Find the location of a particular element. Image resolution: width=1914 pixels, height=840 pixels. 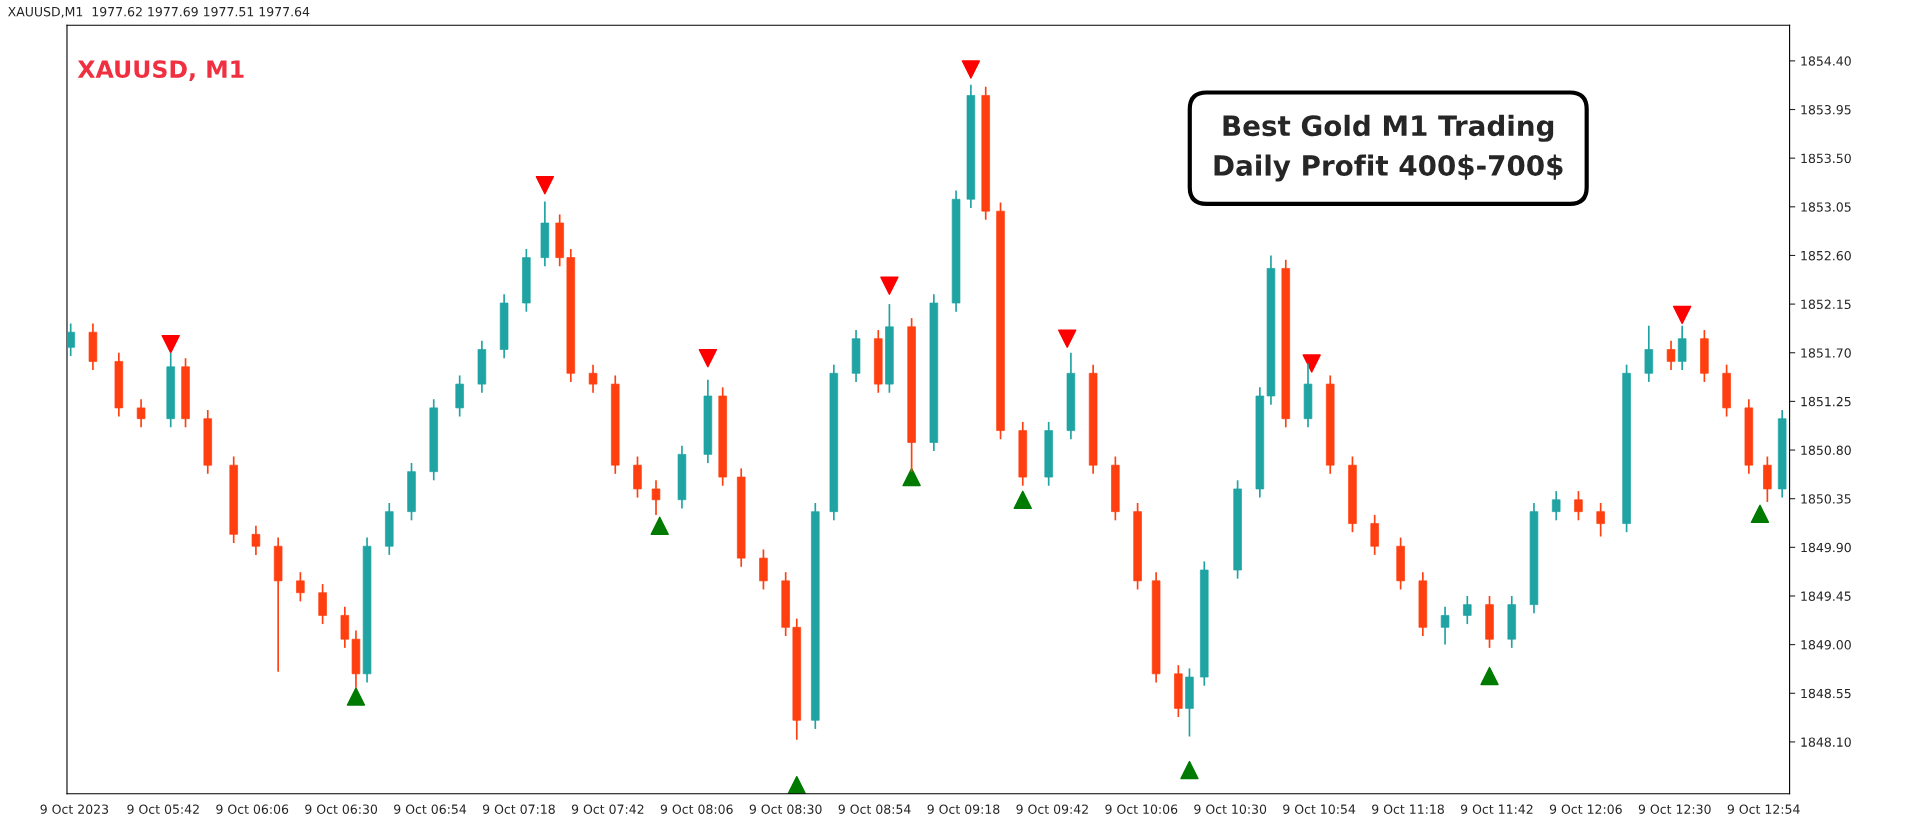

y-tick-label: 1848.10 is located at coordinates (1826, 742).